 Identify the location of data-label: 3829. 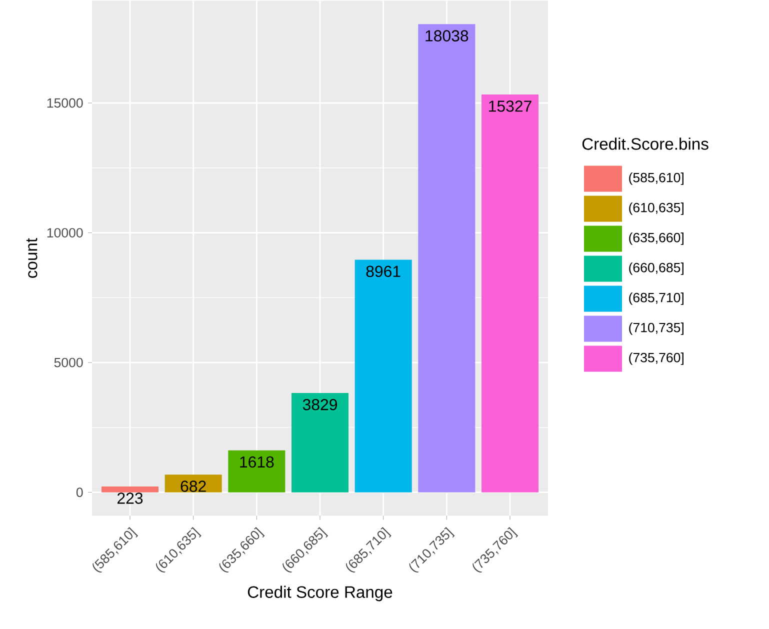
(319, 404).